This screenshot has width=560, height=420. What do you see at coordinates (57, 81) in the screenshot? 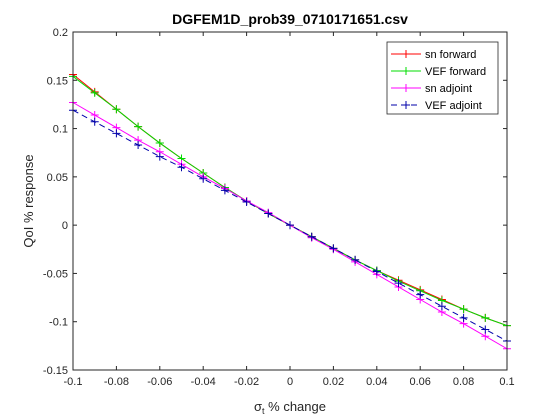
I see `y-tick-label: 0.15` at bounding box center [57, 81].